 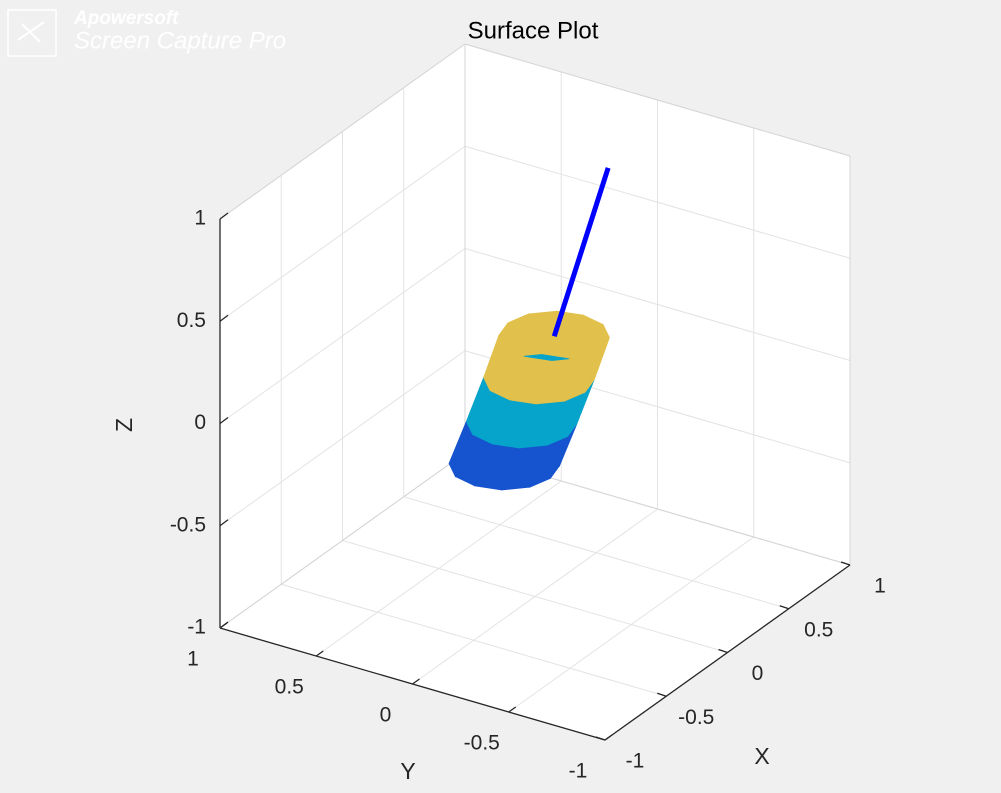 I want to click on z-tick-label: 0.5, so click(x=191, y=320).